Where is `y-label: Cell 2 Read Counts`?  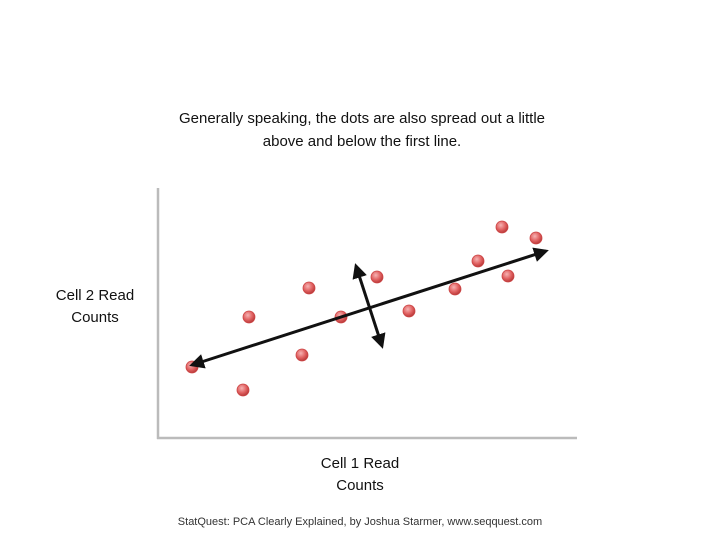
y-label: Cell 2 Read Counts is located at coordinates (95, 306).